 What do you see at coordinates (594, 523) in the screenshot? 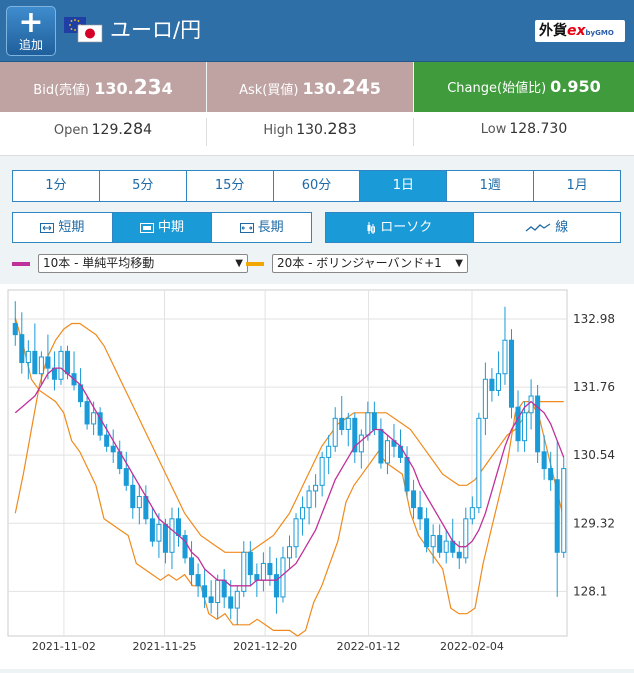
I see `y-tick-label: 129.32` at bounding box center [594, 523].